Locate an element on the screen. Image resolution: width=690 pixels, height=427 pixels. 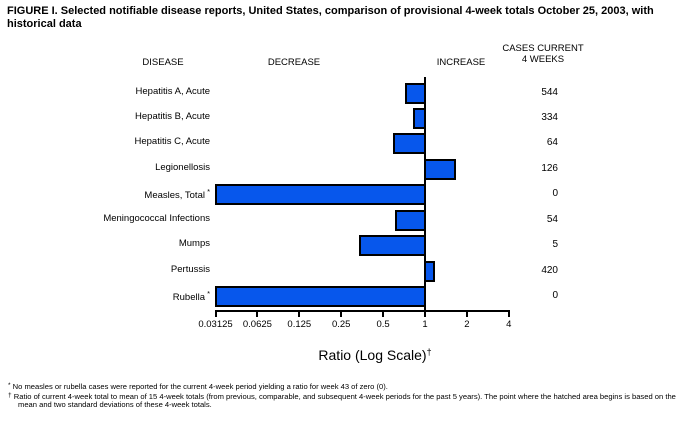
cases-value: 334 is located at coordinates (549, 117).